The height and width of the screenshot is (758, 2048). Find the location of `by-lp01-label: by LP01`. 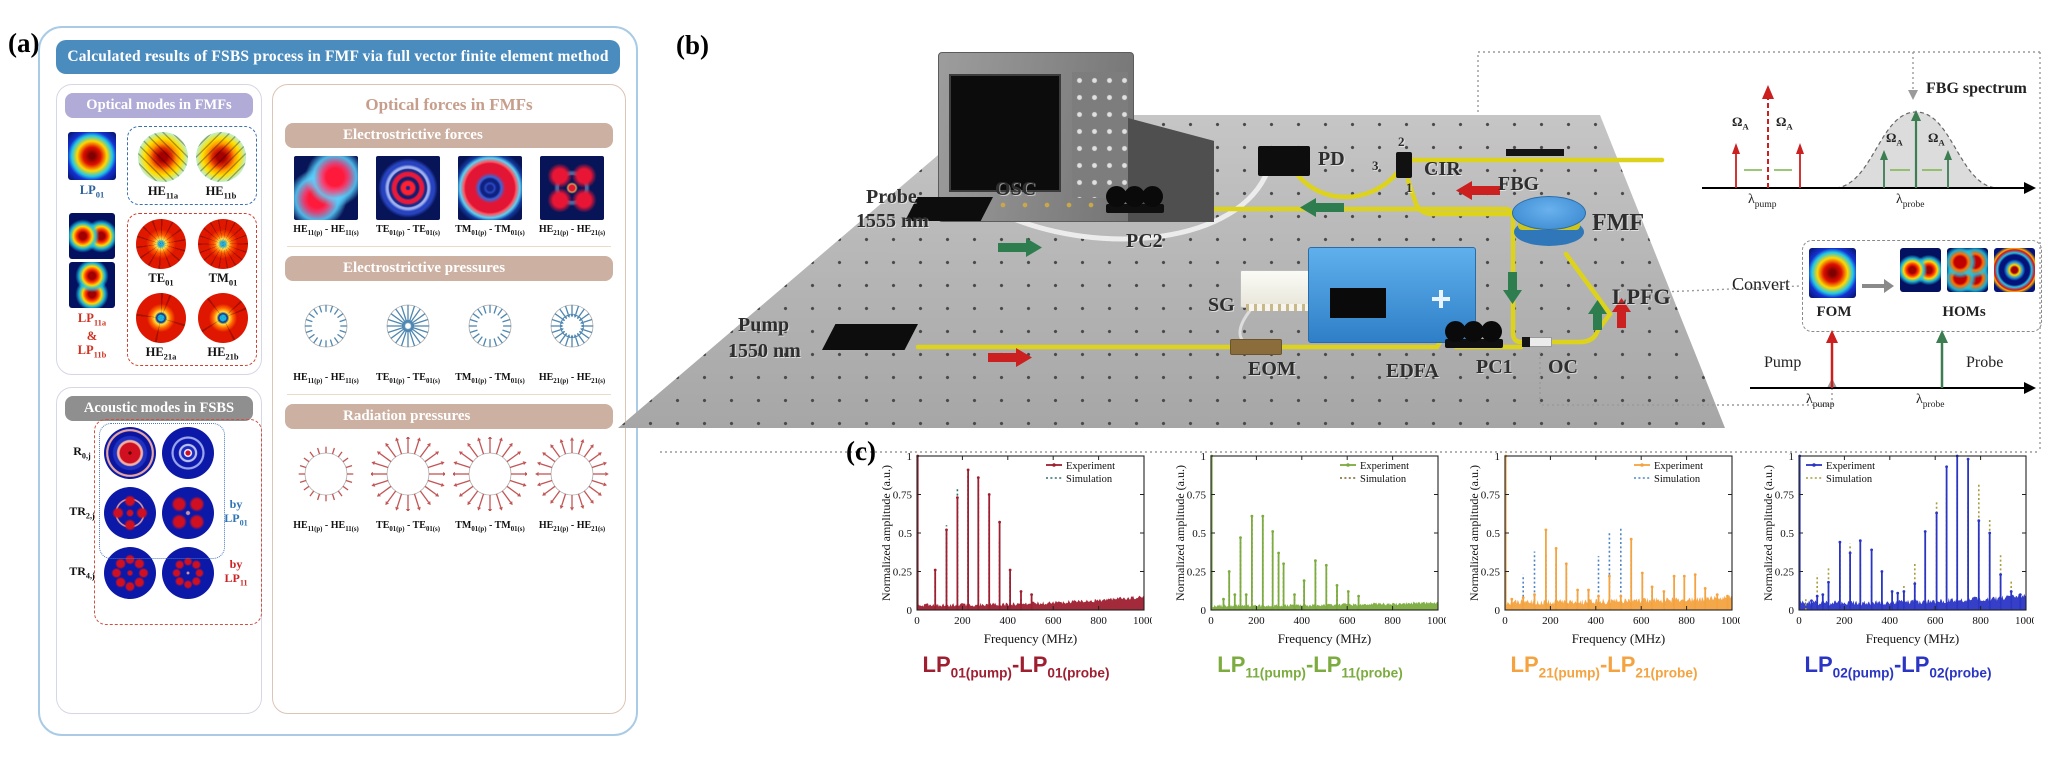

by-lp01-label: by LP01 is located at coordinates (236, 512).